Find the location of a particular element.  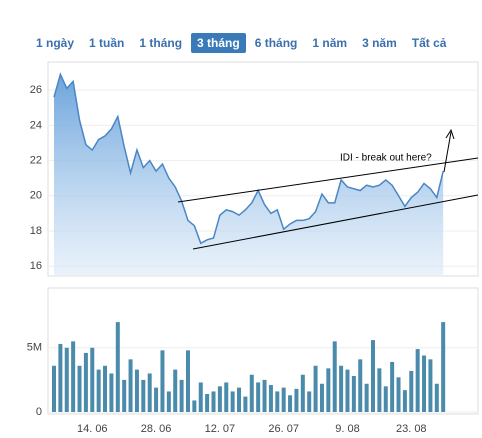

range-button: Tất cả is located at coordinates (429, 43).